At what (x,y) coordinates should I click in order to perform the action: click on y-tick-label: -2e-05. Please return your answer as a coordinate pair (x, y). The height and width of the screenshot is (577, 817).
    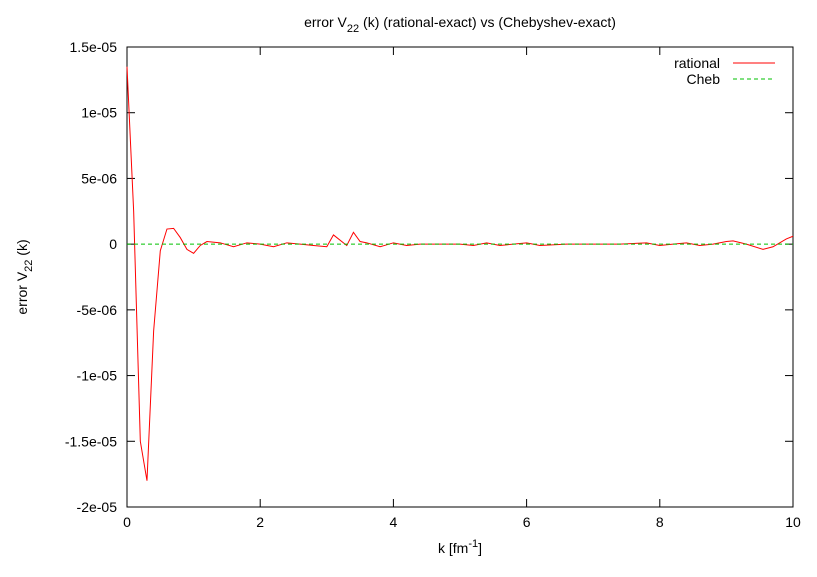
    Looking at the image, I should click on (97, 507).